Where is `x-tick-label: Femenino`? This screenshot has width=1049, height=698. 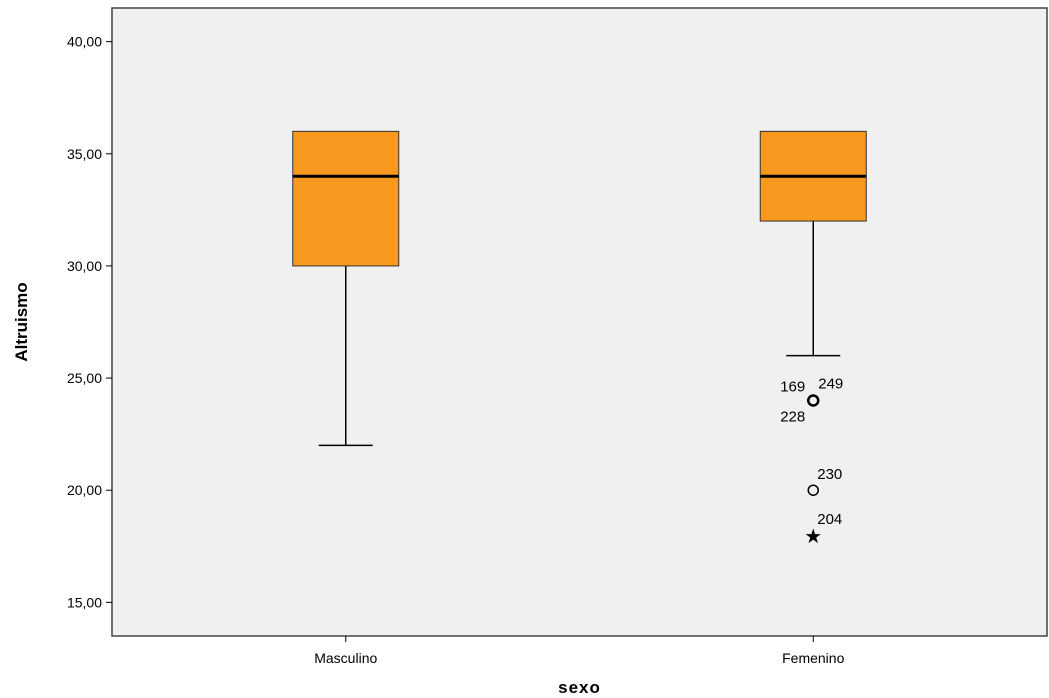 x-tick-label: Femenino is located at coordinates (813, 658).